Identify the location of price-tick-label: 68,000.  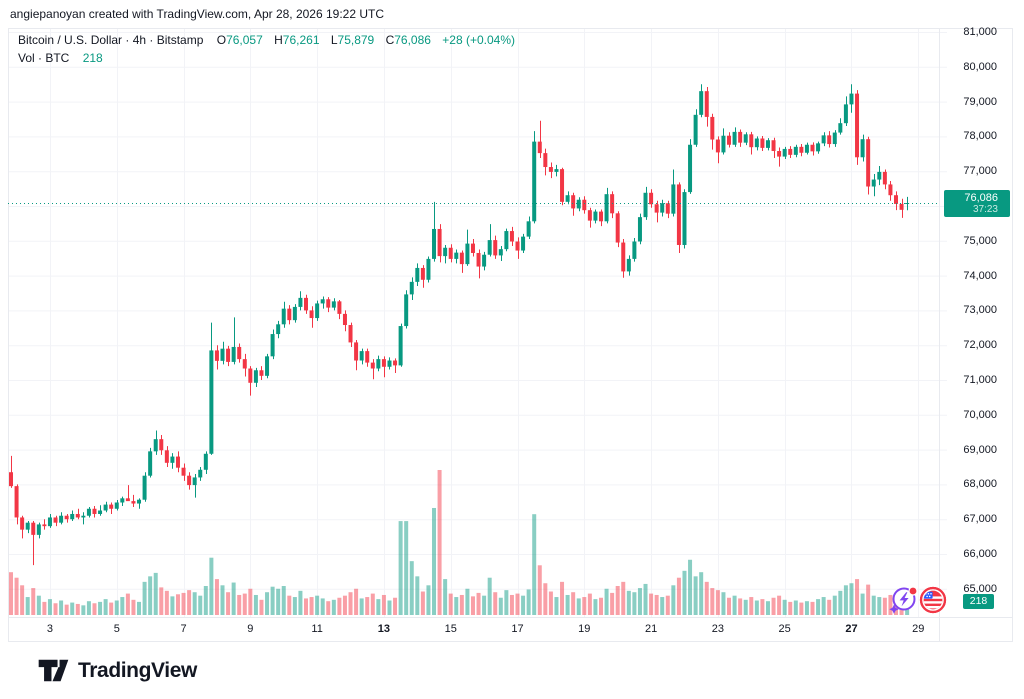
(980, 484).